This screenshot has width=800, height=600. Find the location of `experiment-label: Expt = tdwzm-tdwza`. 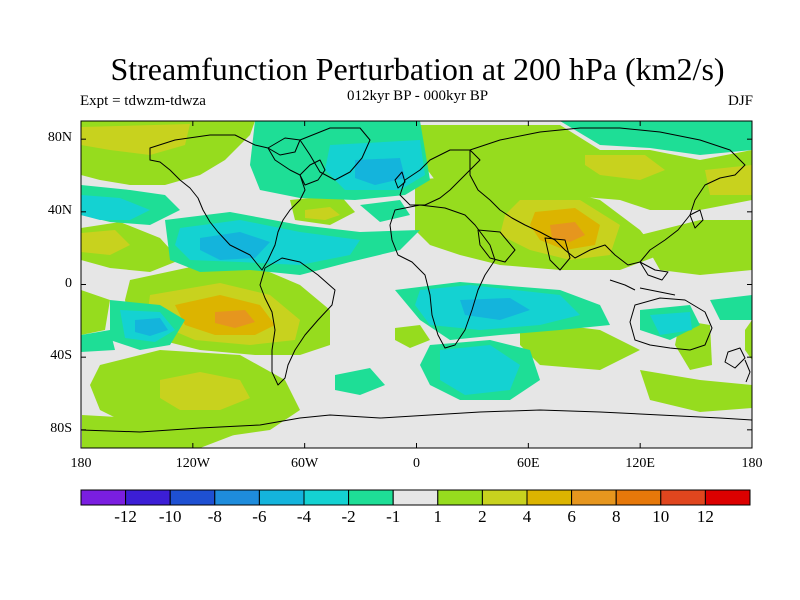

experiment-label: Expt = tdwzm-tdwza is located at coordinates (143, 101).